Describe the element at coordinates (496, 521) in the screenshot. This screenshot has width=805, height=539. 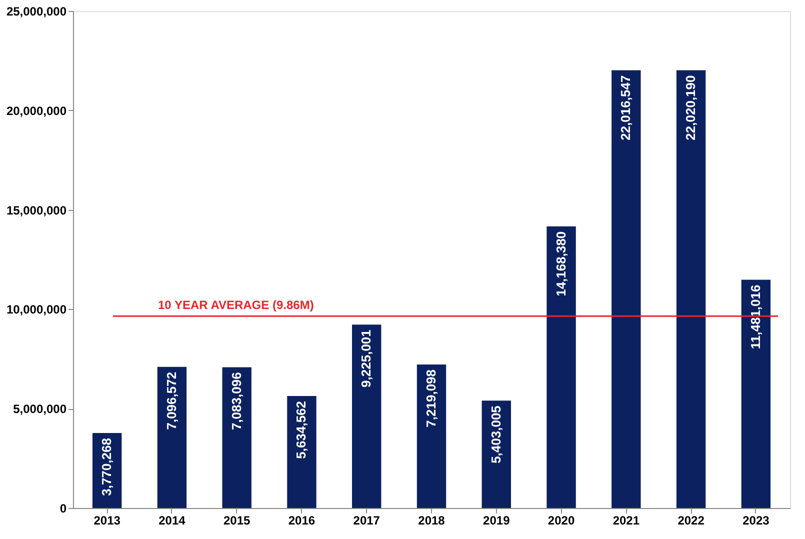
I see `x-tick-label: 2019` at that location.